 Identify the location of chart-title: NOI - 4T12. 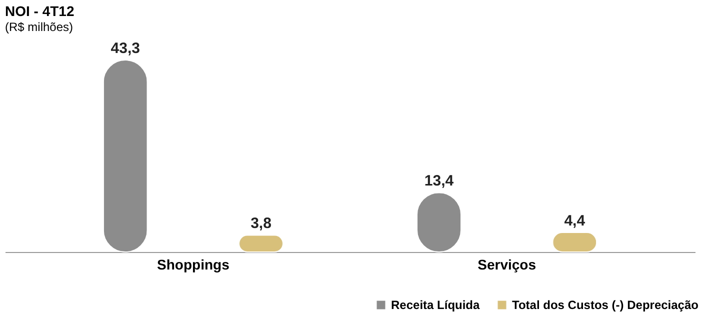
(39, 11).